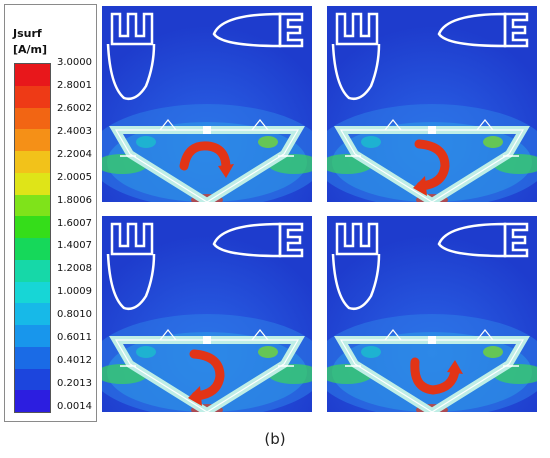  Describe the element at coordinates (74, 361) in the screenshot. I see `legend-tick-label: 0.4012` at that location.